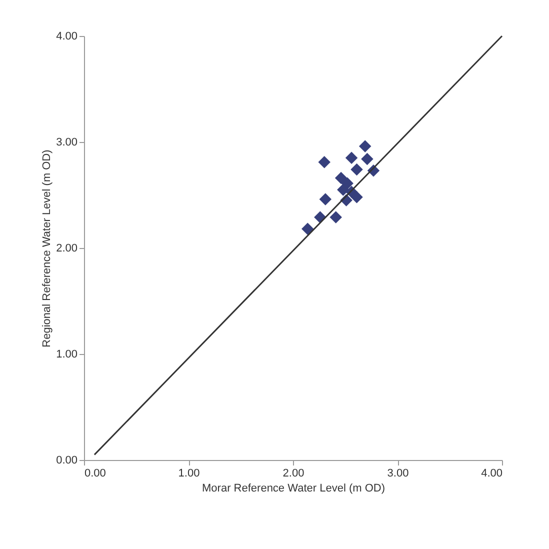 Image resolution: width=549 pixels, height=549 pixels. I want to click on x-tick-label: 4.00, so click(491, 474).